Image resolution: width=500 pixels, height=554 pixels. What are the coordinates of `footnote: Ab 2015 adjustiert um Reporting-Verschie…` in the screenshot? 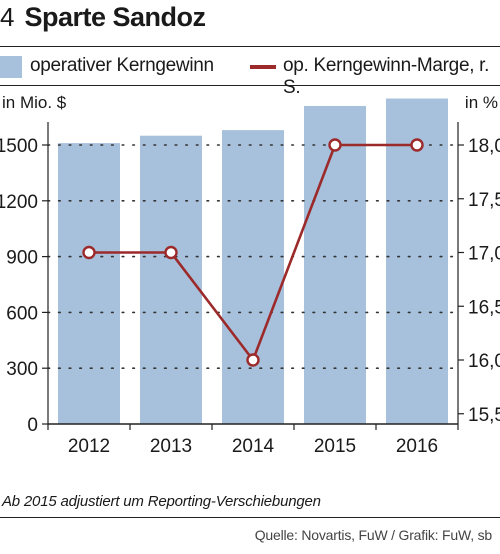 It's located at (161, 501).